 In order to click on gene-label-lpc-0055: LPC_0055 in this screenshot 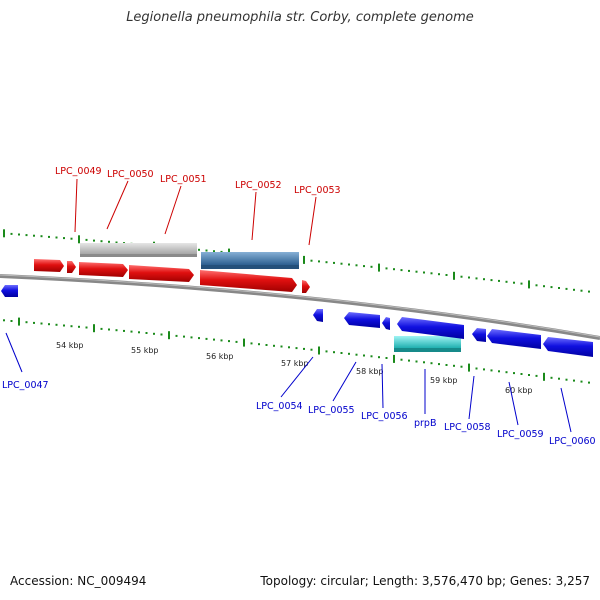, I will do `click(331, 410)`.